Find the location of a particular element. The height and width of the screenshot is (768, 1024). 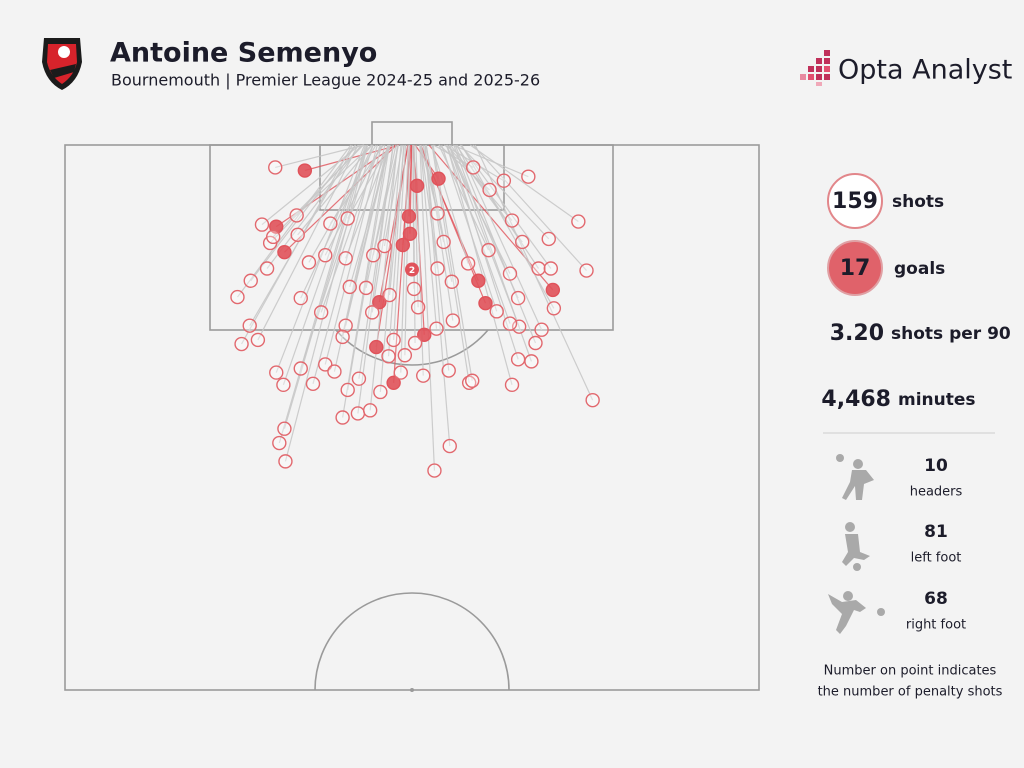

shots-per-90: 3.20 is located at coordinates (857, 333).